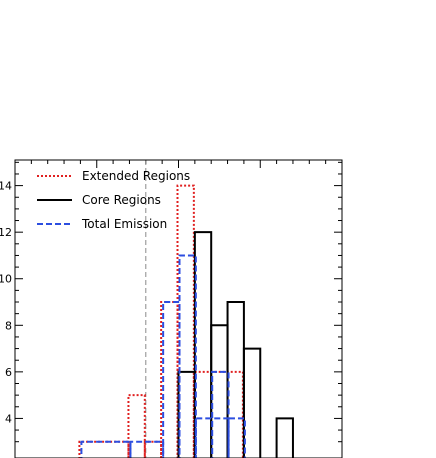  I want to click on y-tick-label: 6, so click(8, 372).